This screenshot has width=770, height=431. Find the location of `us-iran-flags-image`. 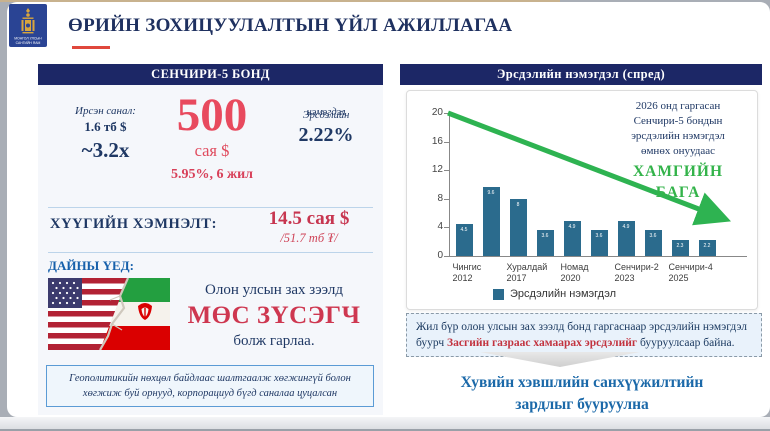

us-iran-flags-image is located at coordinates (109, 314).